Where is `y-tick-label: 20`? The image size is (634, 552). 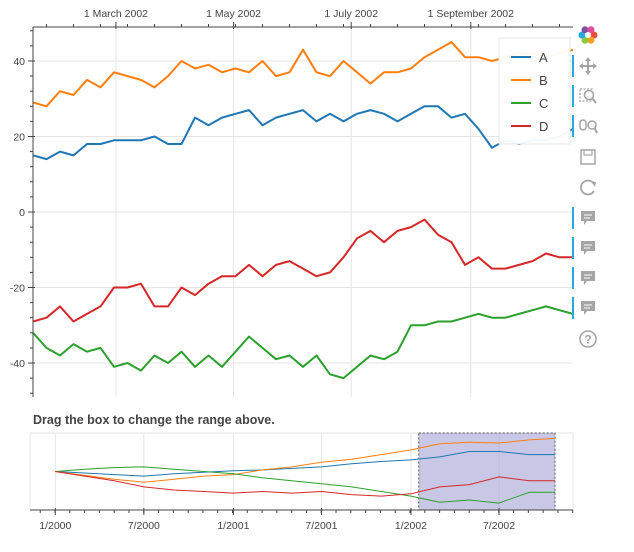 y-tick-label: 20 is located at coordinates (19, 137).